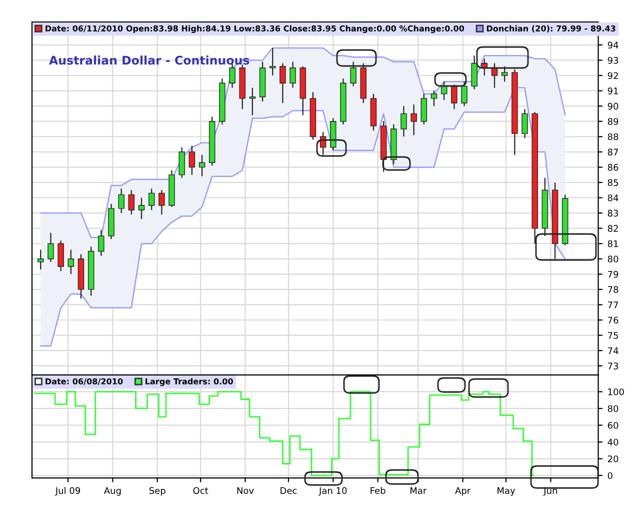 This screenshot has width=625, height=505. Describe the element at coordinates (613, 366) in the screenshot. I see `y-tick-label: 73` at that location.